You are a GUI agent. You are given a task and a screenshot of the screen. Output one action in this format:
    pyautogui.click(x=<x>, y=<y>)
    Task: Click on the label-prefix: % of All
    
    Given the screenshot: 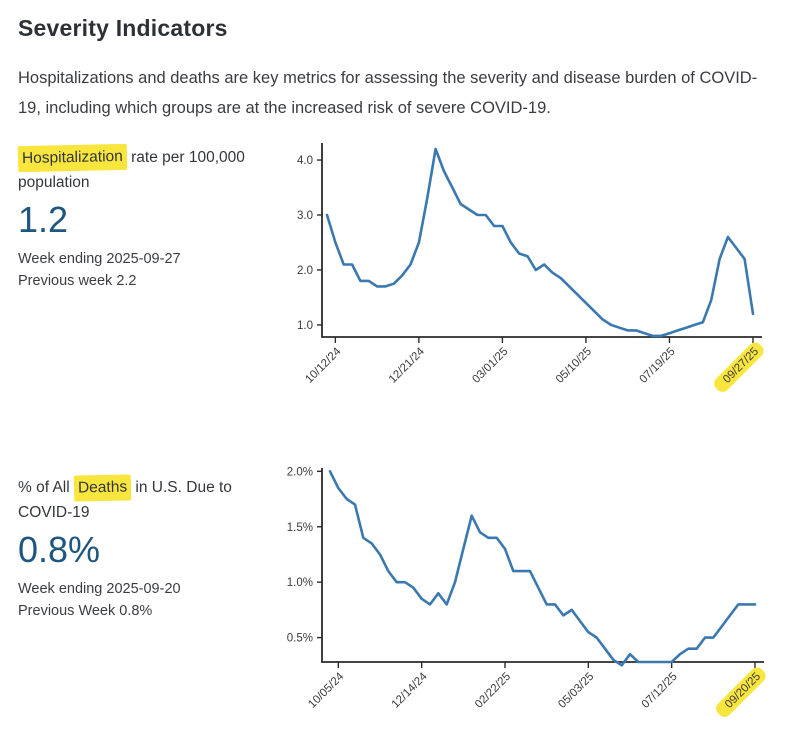 What is the action you would take?
    pyautogui.click(x=46, y=487)
    